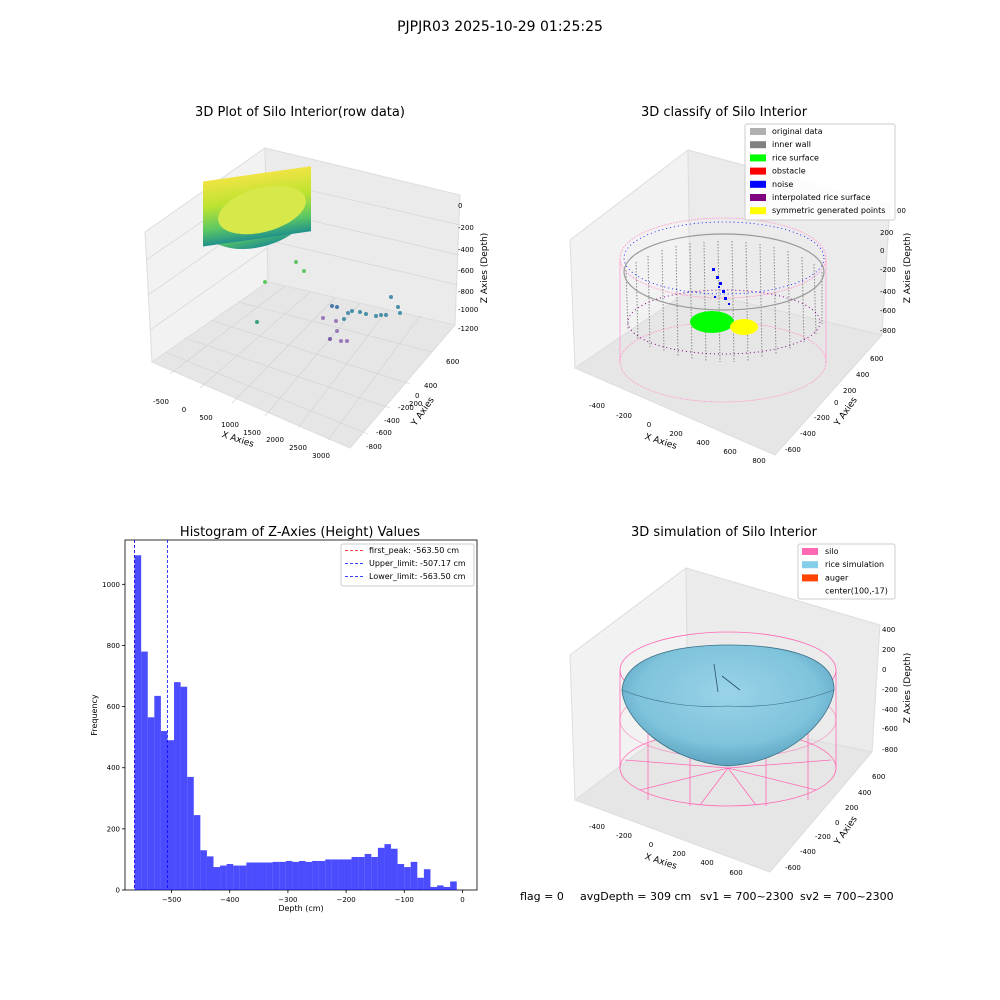 The width and height of the screenshot is (1000, 1000). I want to click on classify-rice-surface, so click(712, 322).